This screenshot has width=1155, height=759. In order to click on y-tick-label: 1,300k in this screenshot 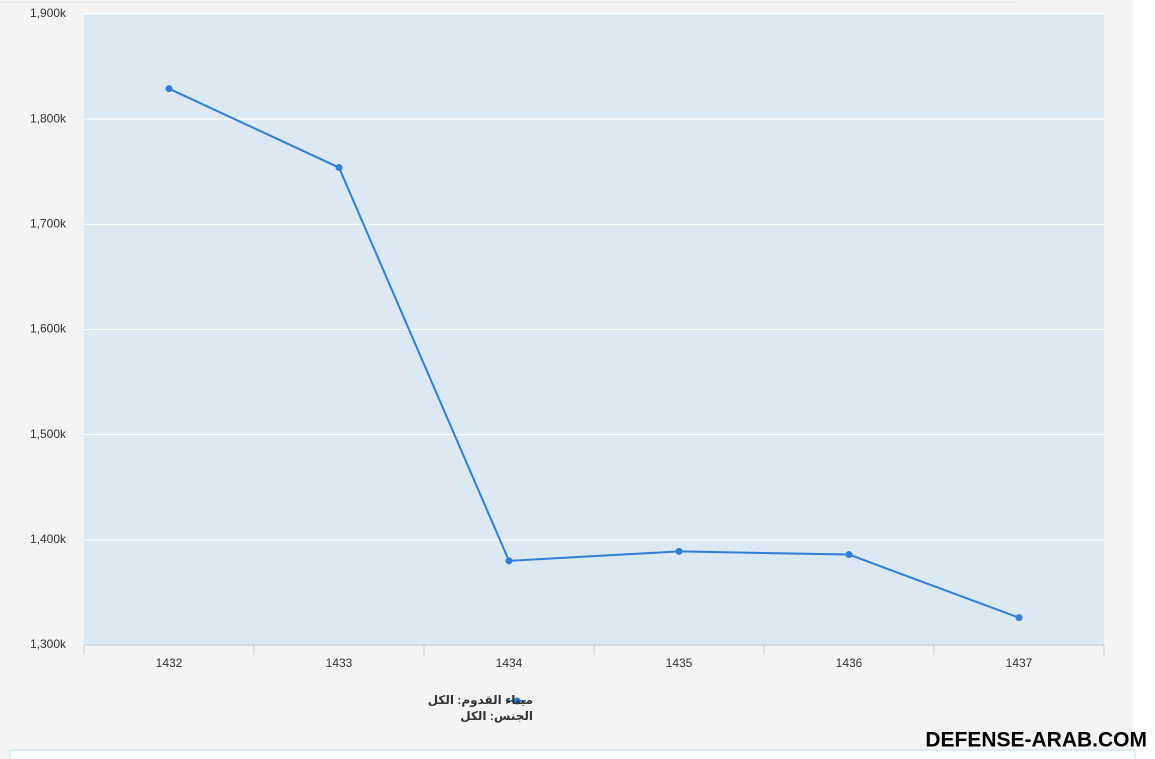, I will do `click(48, 644)`.